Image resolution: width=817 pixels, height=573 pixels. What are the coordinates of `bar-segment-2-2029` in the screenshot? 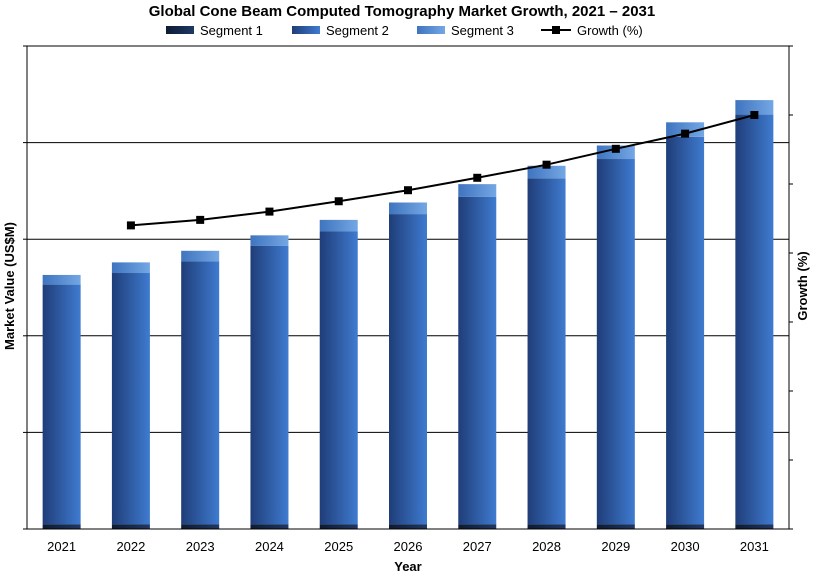 It's located at (615, 342).